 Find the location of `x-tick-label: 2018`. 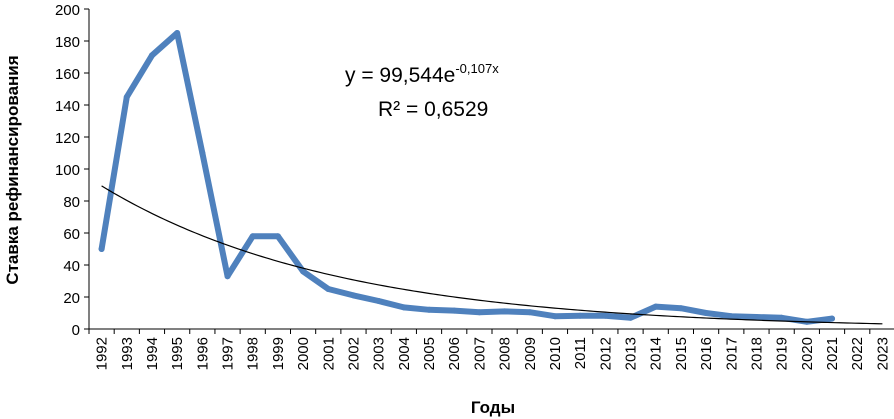

x-tick-label: 2018 is located at coordinates (756, 353).